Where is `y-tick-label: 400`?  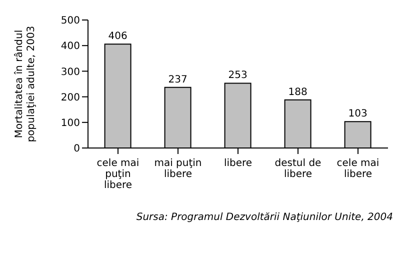
y-tick-label: 400 is located at coordinates (70, 46).